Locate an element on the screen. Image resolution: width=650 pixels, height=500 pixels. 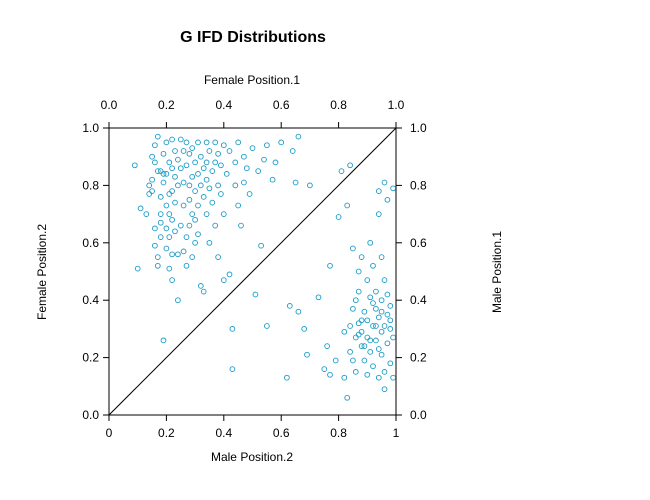
top-axis: 0.0 0.2 0.4 0.6 0.8 1.0 is located at coordinates (253, 113).